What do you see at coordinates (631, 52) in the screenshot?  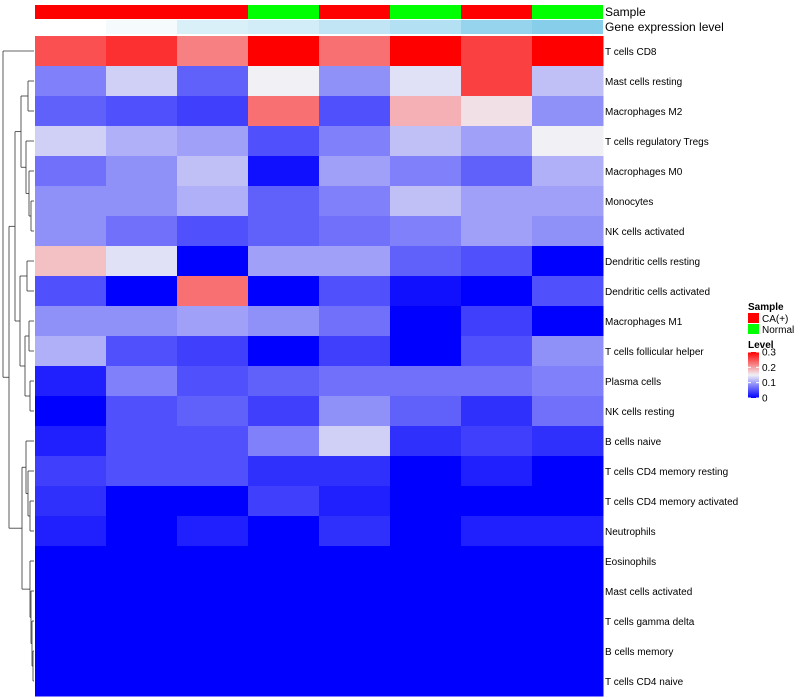 I see `row-label: T cells CD8` at bounding box center [631, 52].